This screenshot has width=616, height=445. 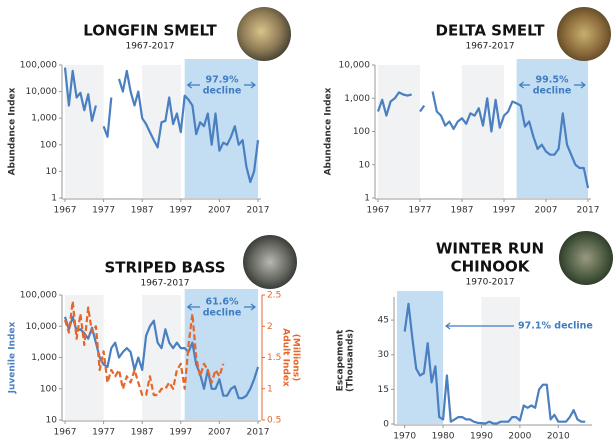 I want to click on x-tick-label: 1990, so click(x=481, y=437).